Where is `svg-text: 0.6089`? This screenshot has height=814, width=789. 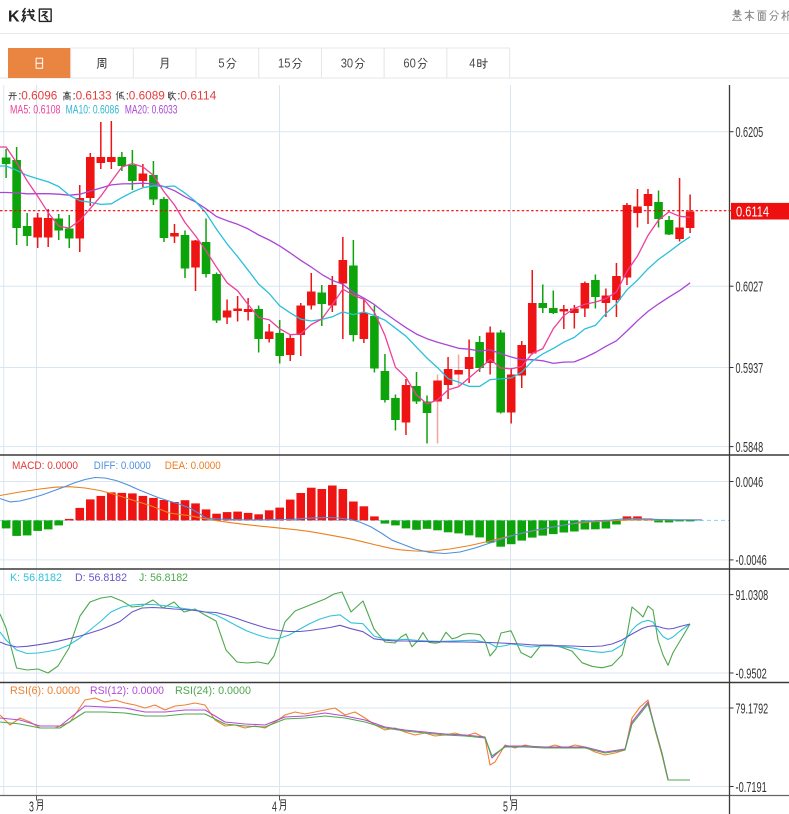 svg-text: 0.6089 is located at coordinates (147, 97).